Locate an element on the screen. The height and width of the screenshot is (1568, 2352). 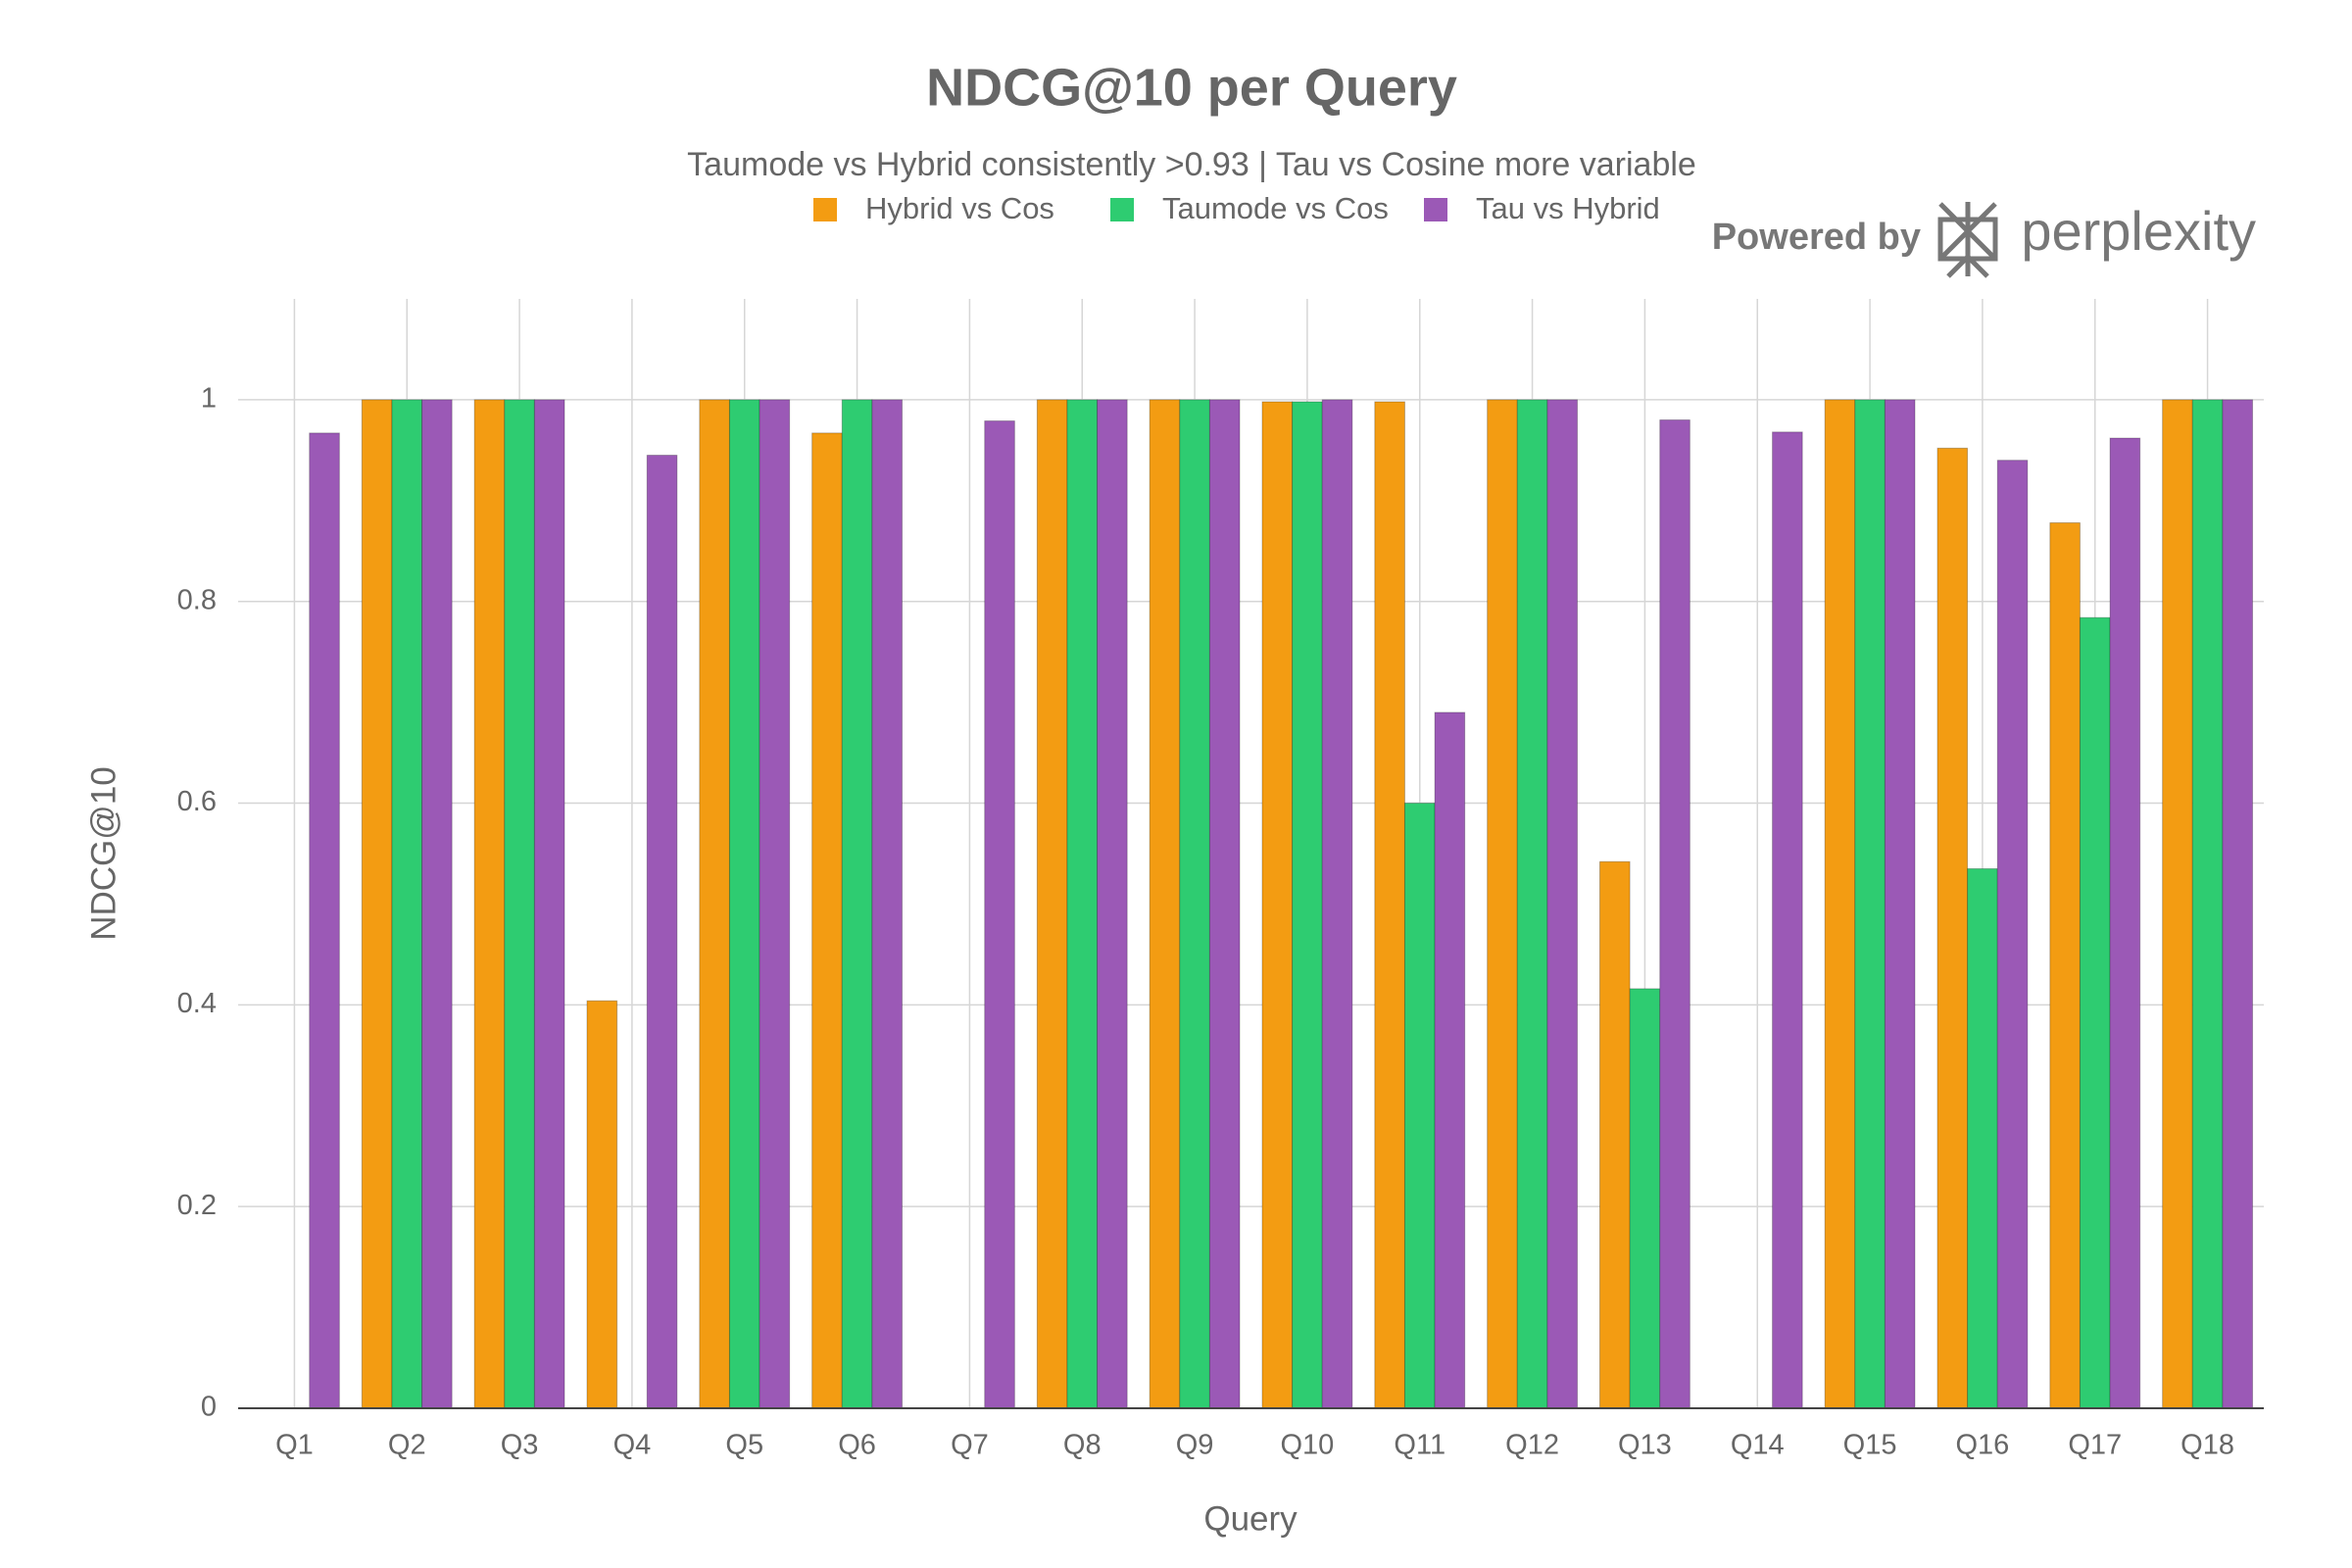
y-tick-label: 0.4 is located at coordinates (197, 1003).